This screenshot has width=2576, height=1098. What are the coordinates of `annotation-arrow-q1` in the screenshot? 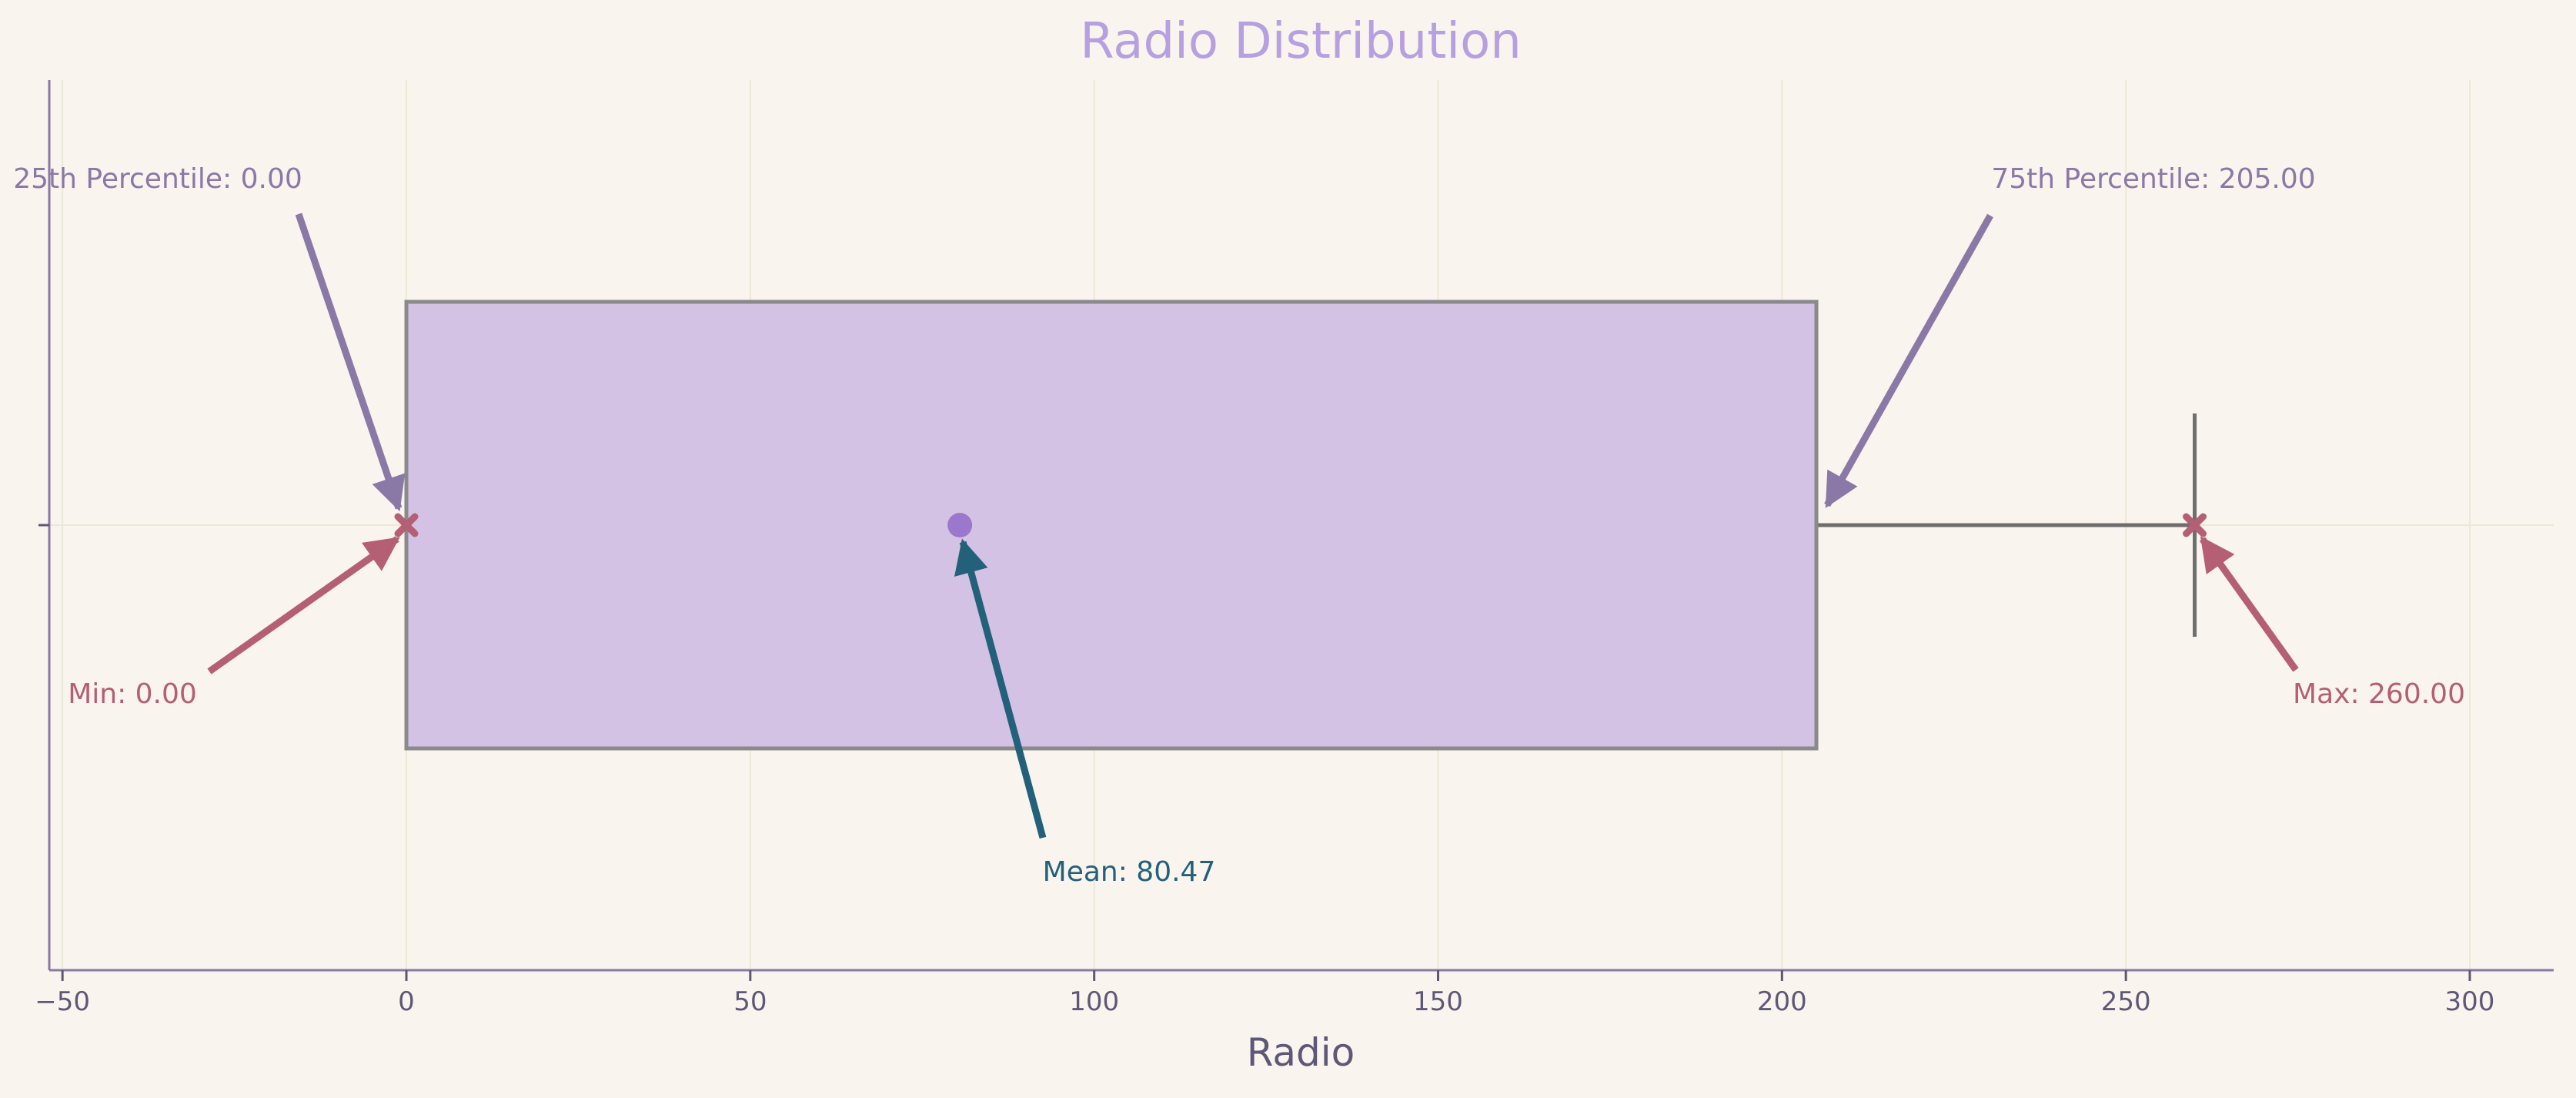 It's located at (350, 362).